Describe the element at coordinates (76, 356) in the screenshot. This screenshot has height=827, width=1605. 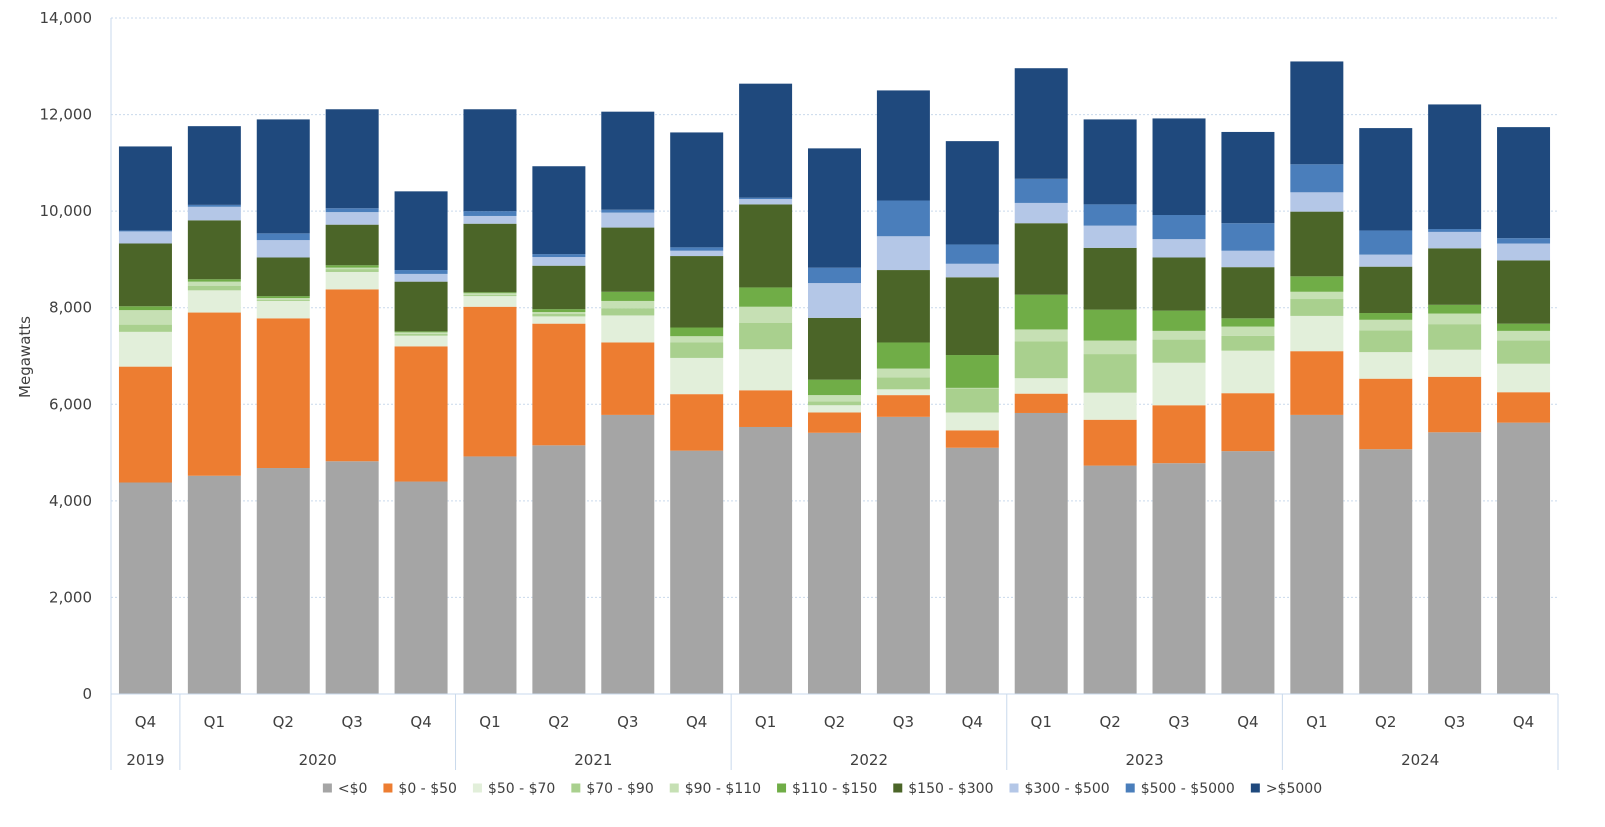
I see `y-axis: 0 2,000 4,000 6,000 8,000 10,000 12,000 14,000` at that location.